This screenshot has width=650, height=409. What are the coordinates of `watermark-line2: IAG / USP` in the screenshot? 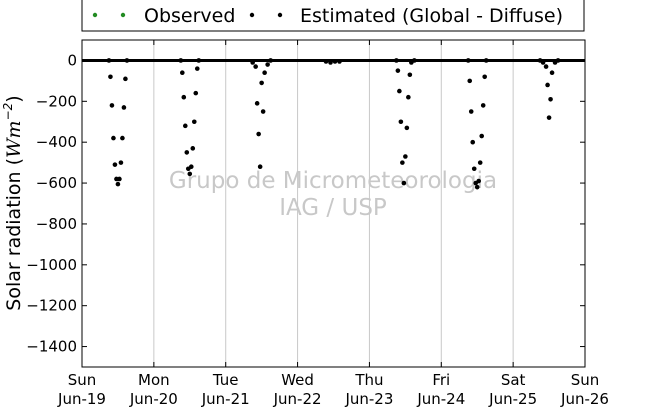 It's located at (333, 208).